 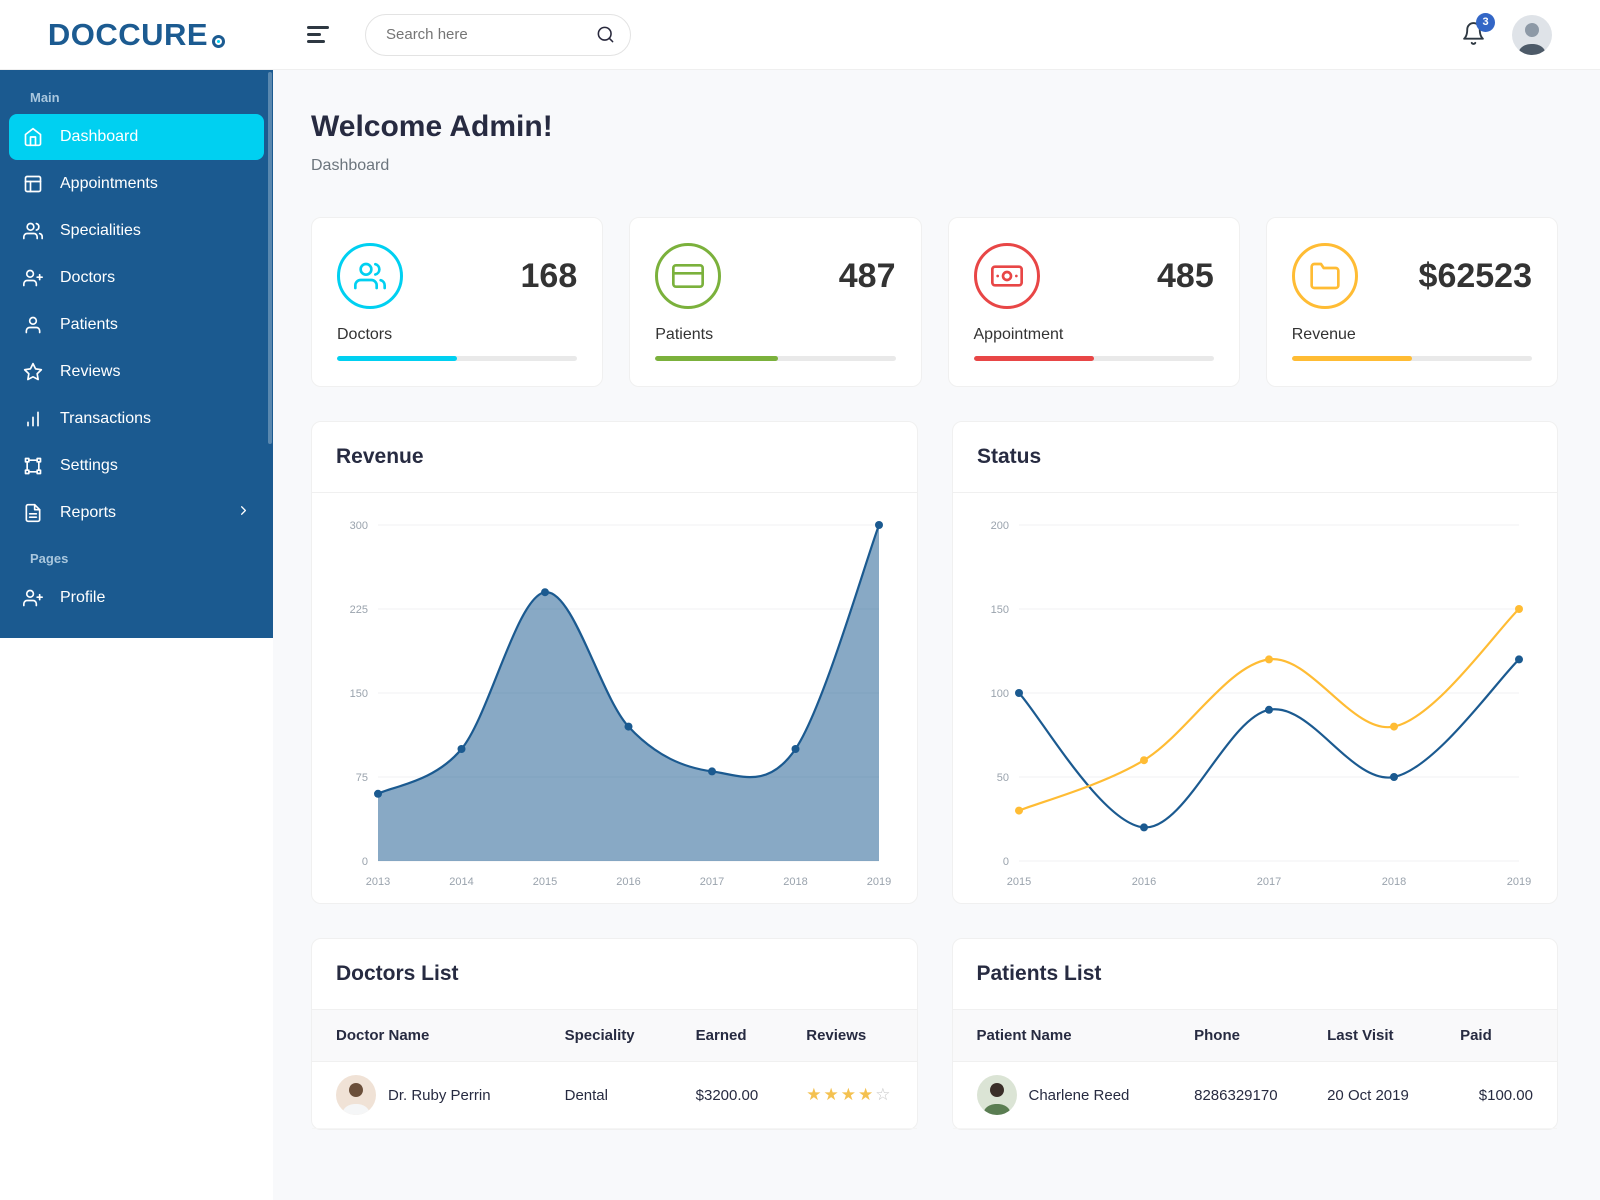 What do you see at coordinates (136, 184) in the screenshot?
I see `sidebar-item-appointments: Appointments` at bounding box center [136, 184].